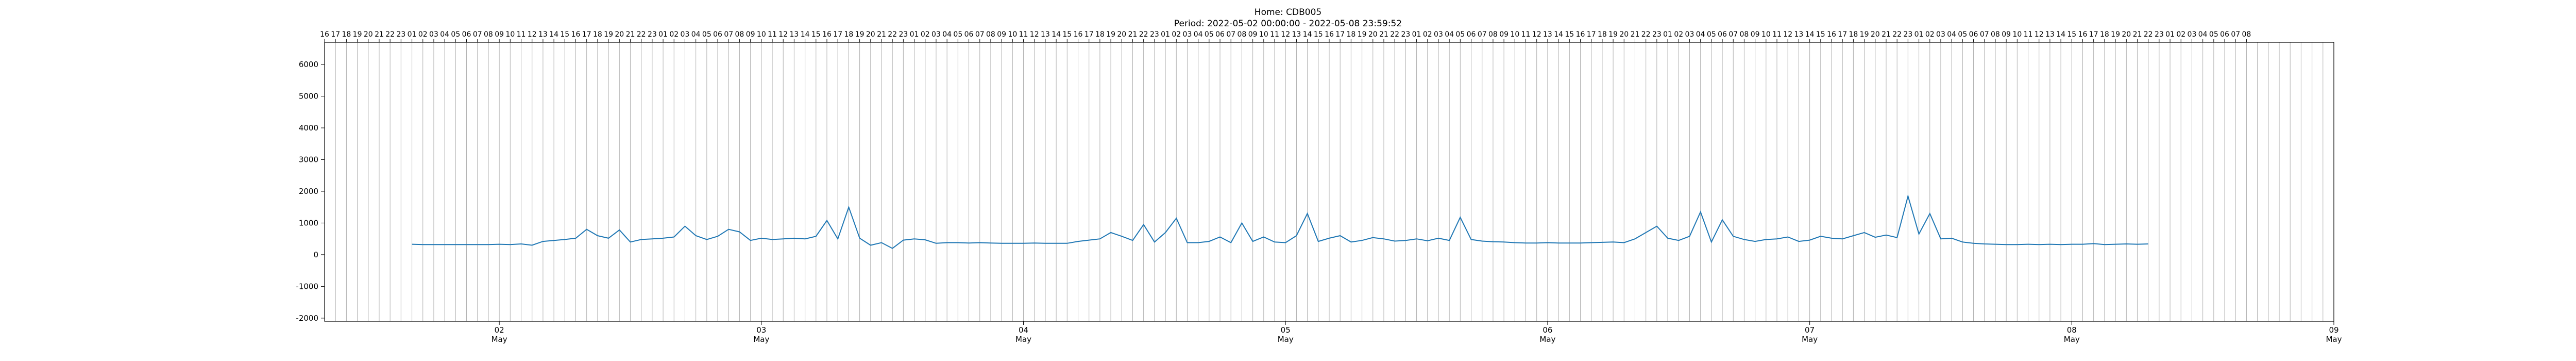 The width and height of the screenshot is (2576, 361). What do you see at coordinates (308, 191) in the screenshot?
I see `y-tick-label: 2000` at bounding box center [308, 191].